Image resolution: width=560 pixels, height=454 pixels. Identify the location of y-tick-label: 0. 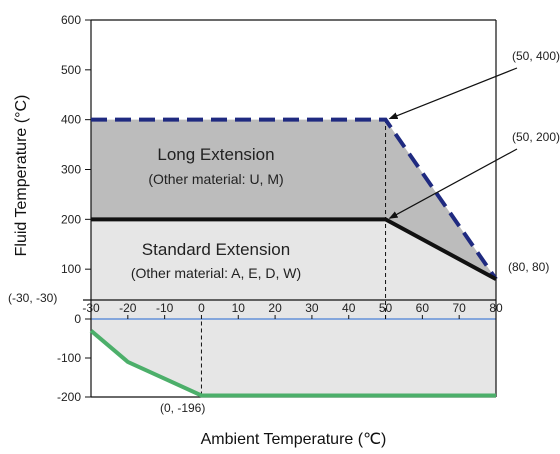
(77, 319).